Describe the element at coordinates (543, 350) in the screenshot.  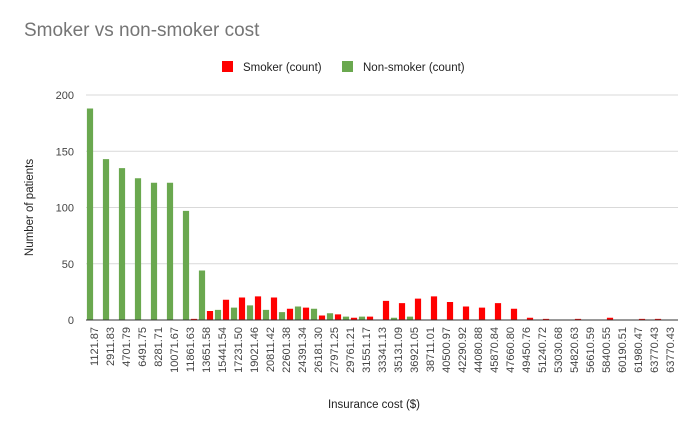
I see `x-tick-label: 51240.72` at that location.